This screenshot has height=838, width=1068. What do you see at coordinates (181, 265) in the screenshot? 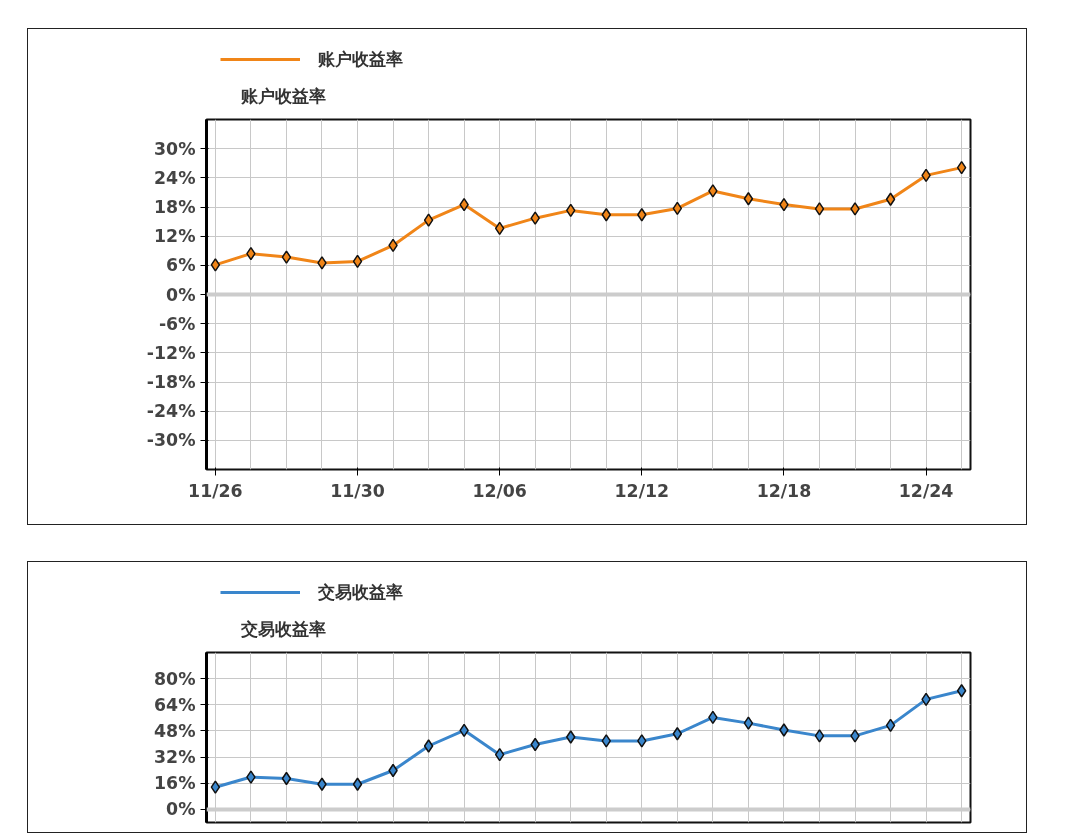
I see `y-tick-label: 6%` at bounding box center [181, 265].